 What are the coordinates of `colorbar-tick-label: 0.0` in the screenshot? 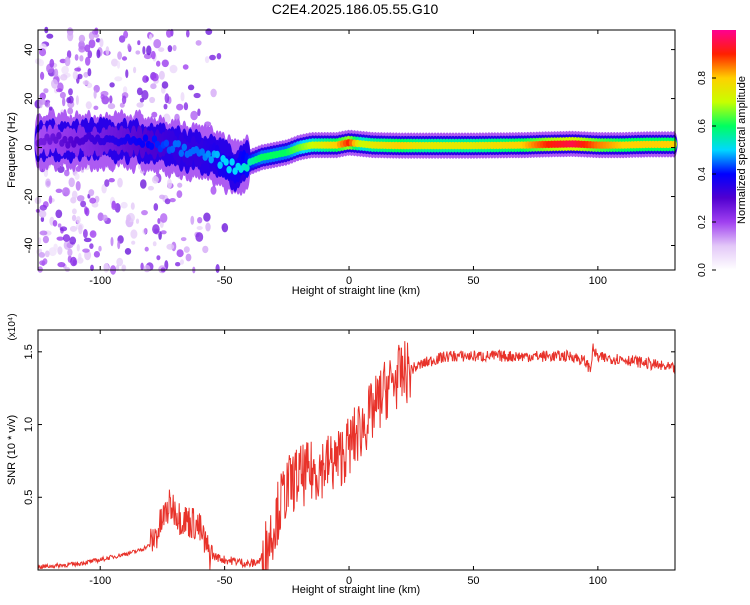 It's located at (702, 270).